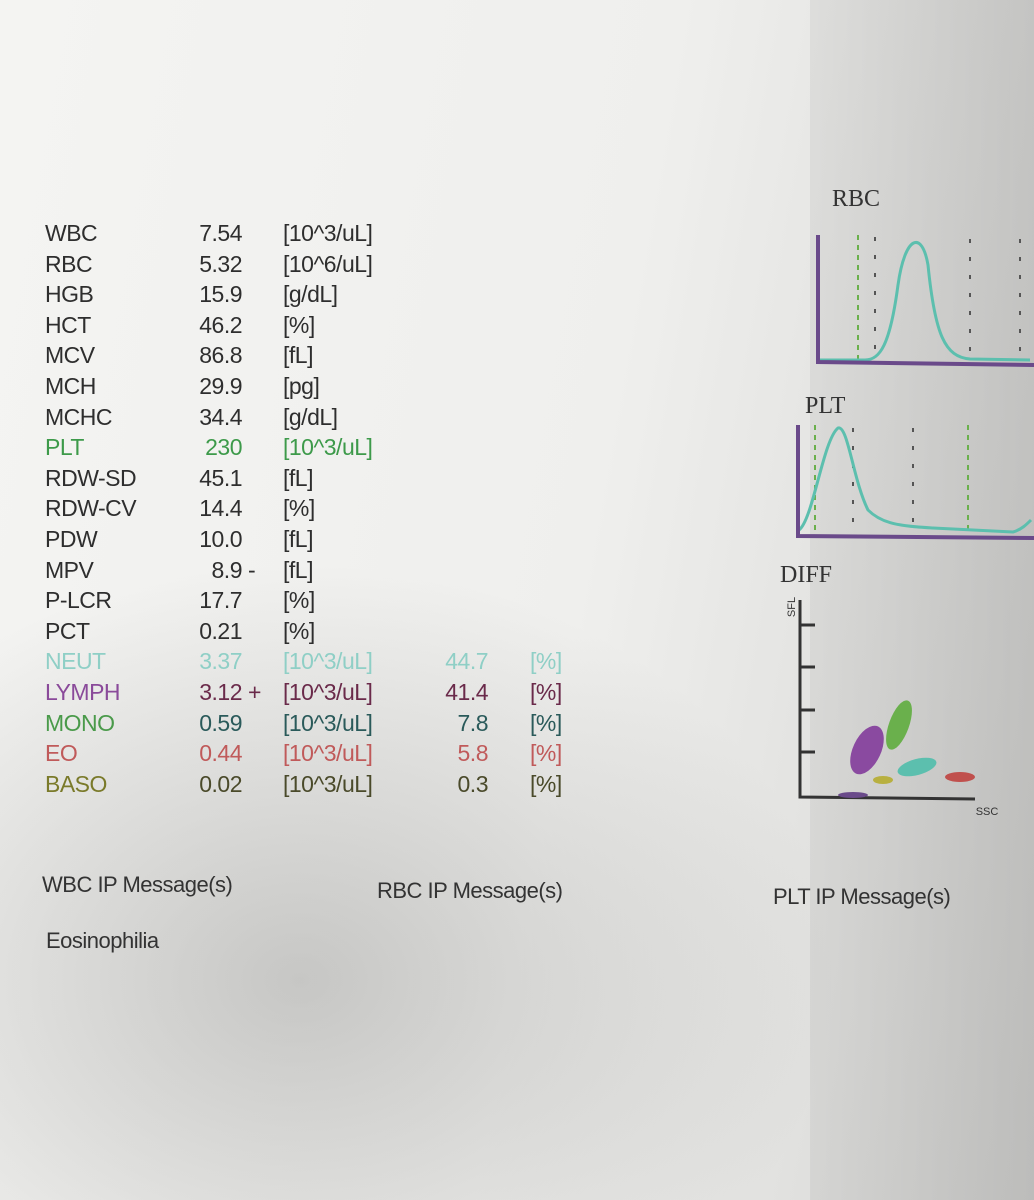 The width and height of the screenshot is (1034, 1200). What do you see at coordinates (220, 600) in the screenshot?
I see `cell-val: 17.7` at bounding box center [220, 600].